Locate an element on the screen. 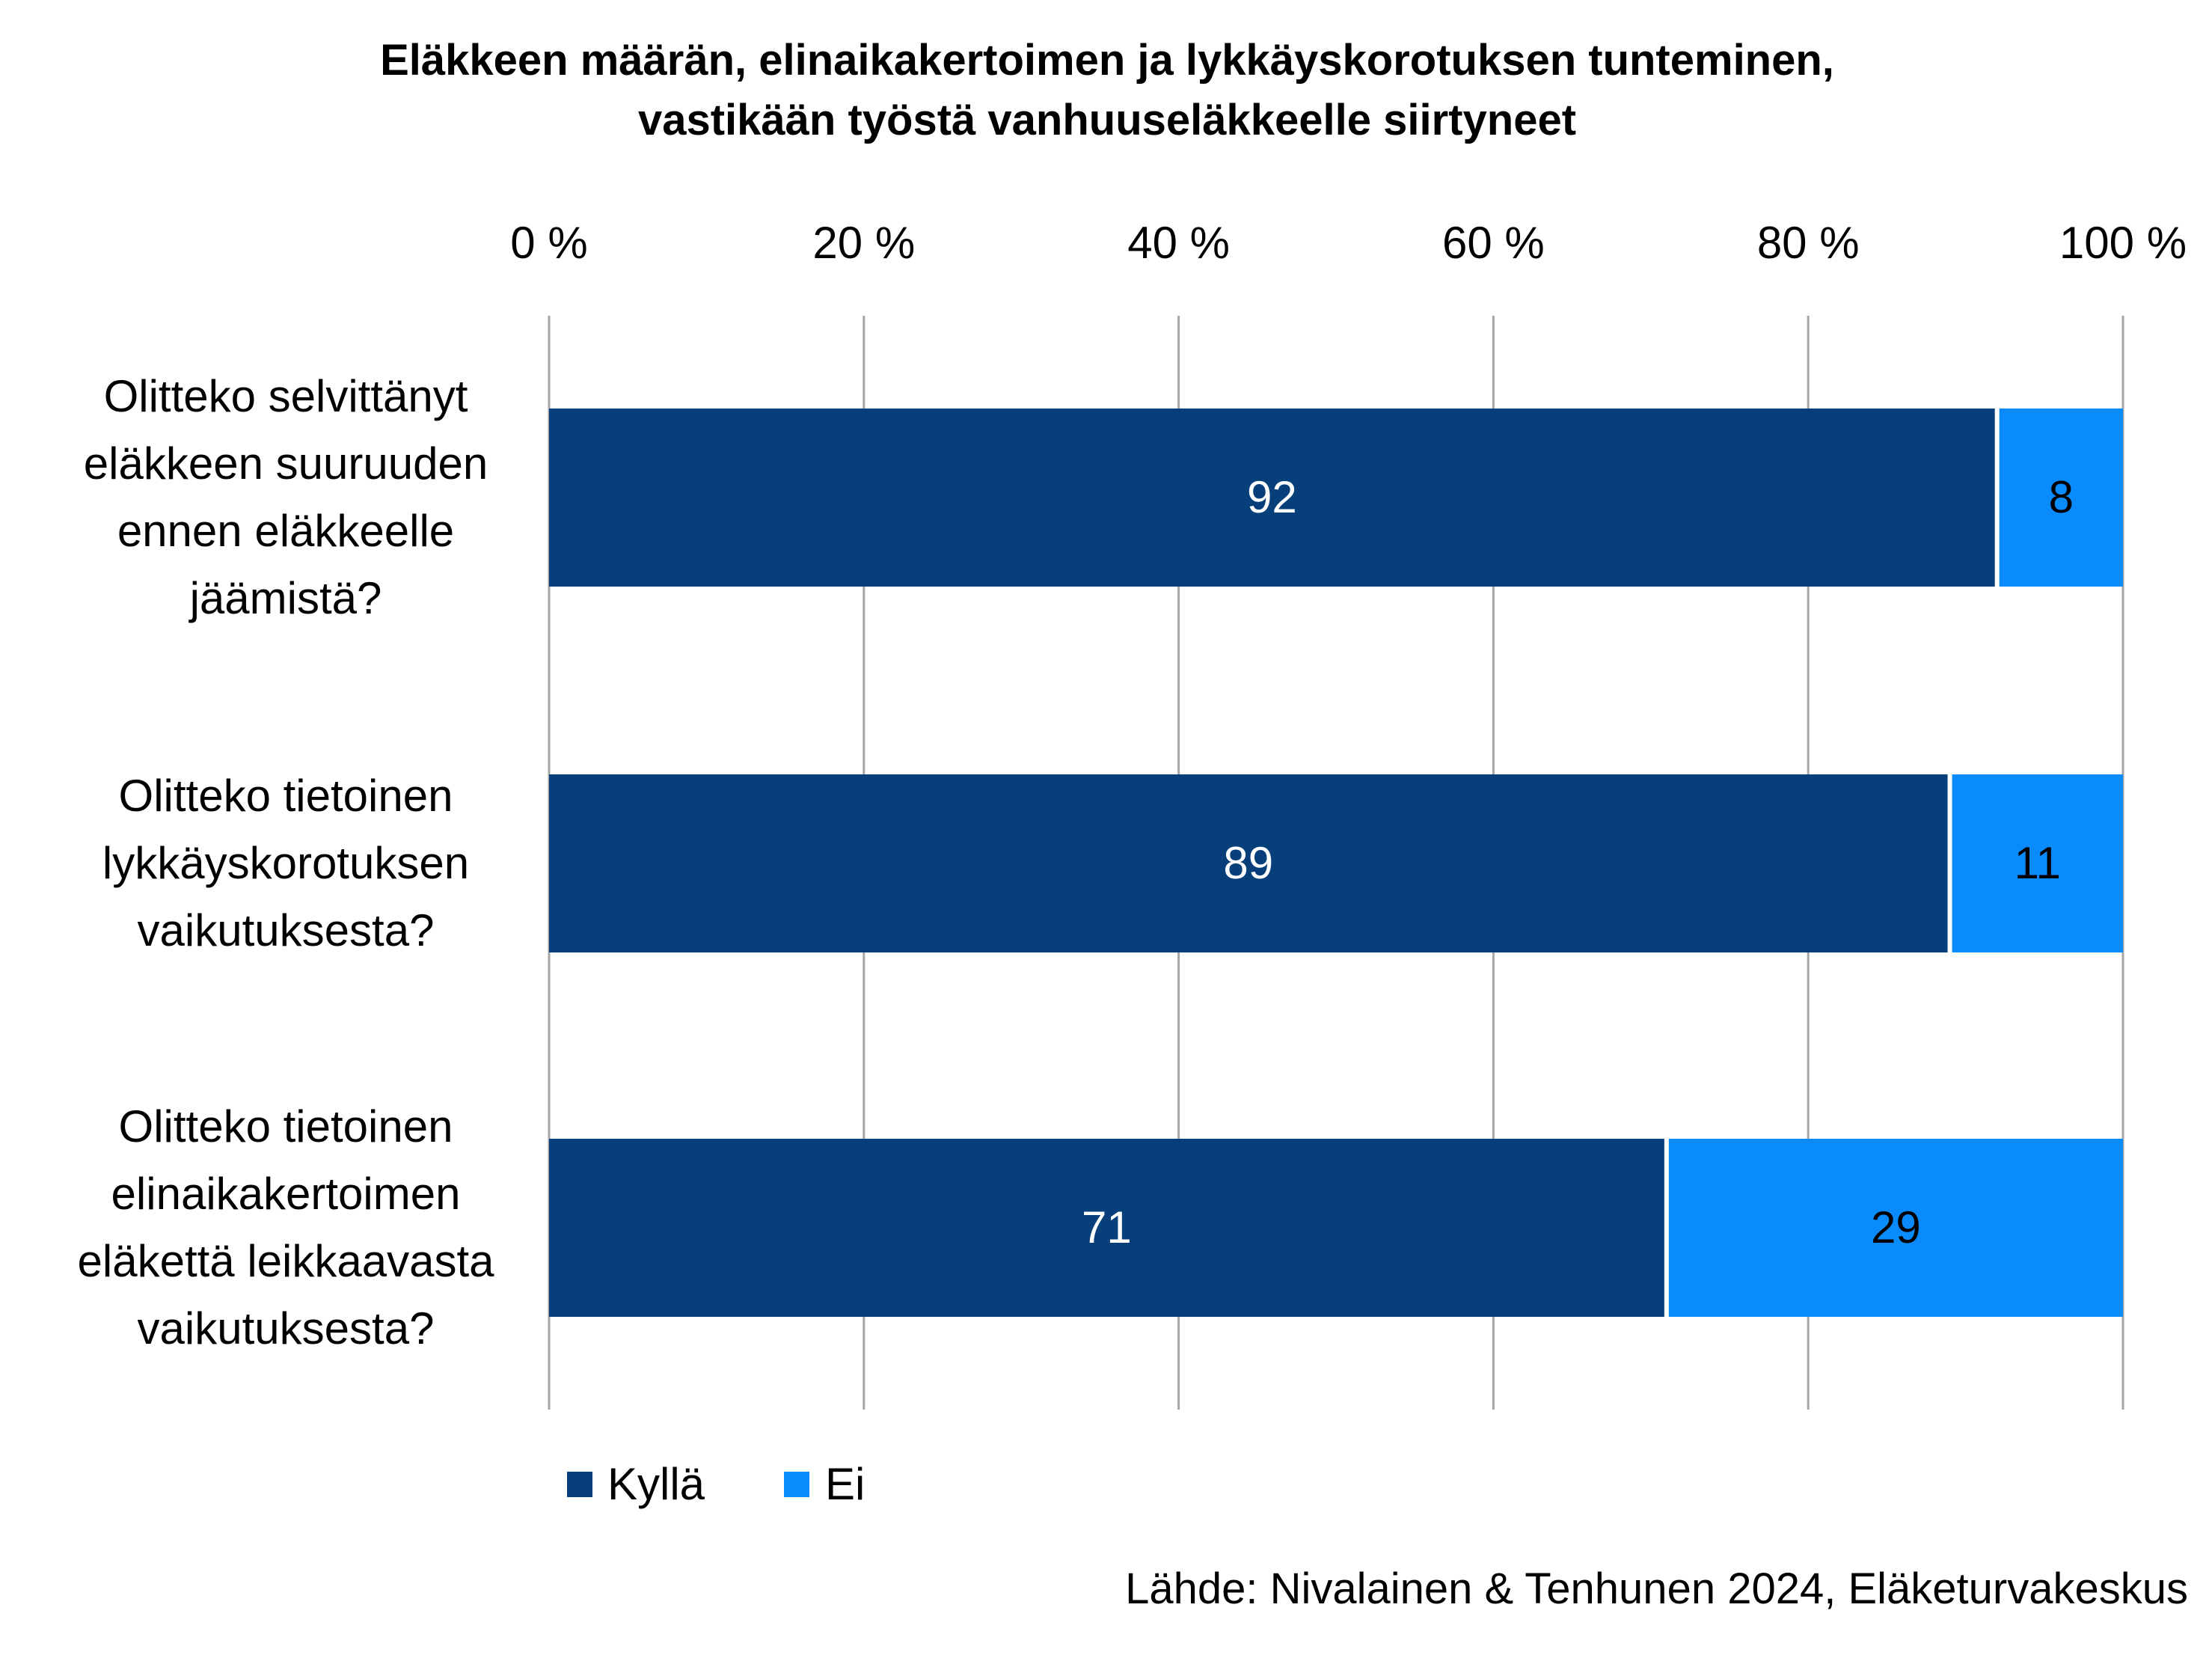 The image size is (2212, 1658). data-label: 8 is located at coordinates (2061, 497).